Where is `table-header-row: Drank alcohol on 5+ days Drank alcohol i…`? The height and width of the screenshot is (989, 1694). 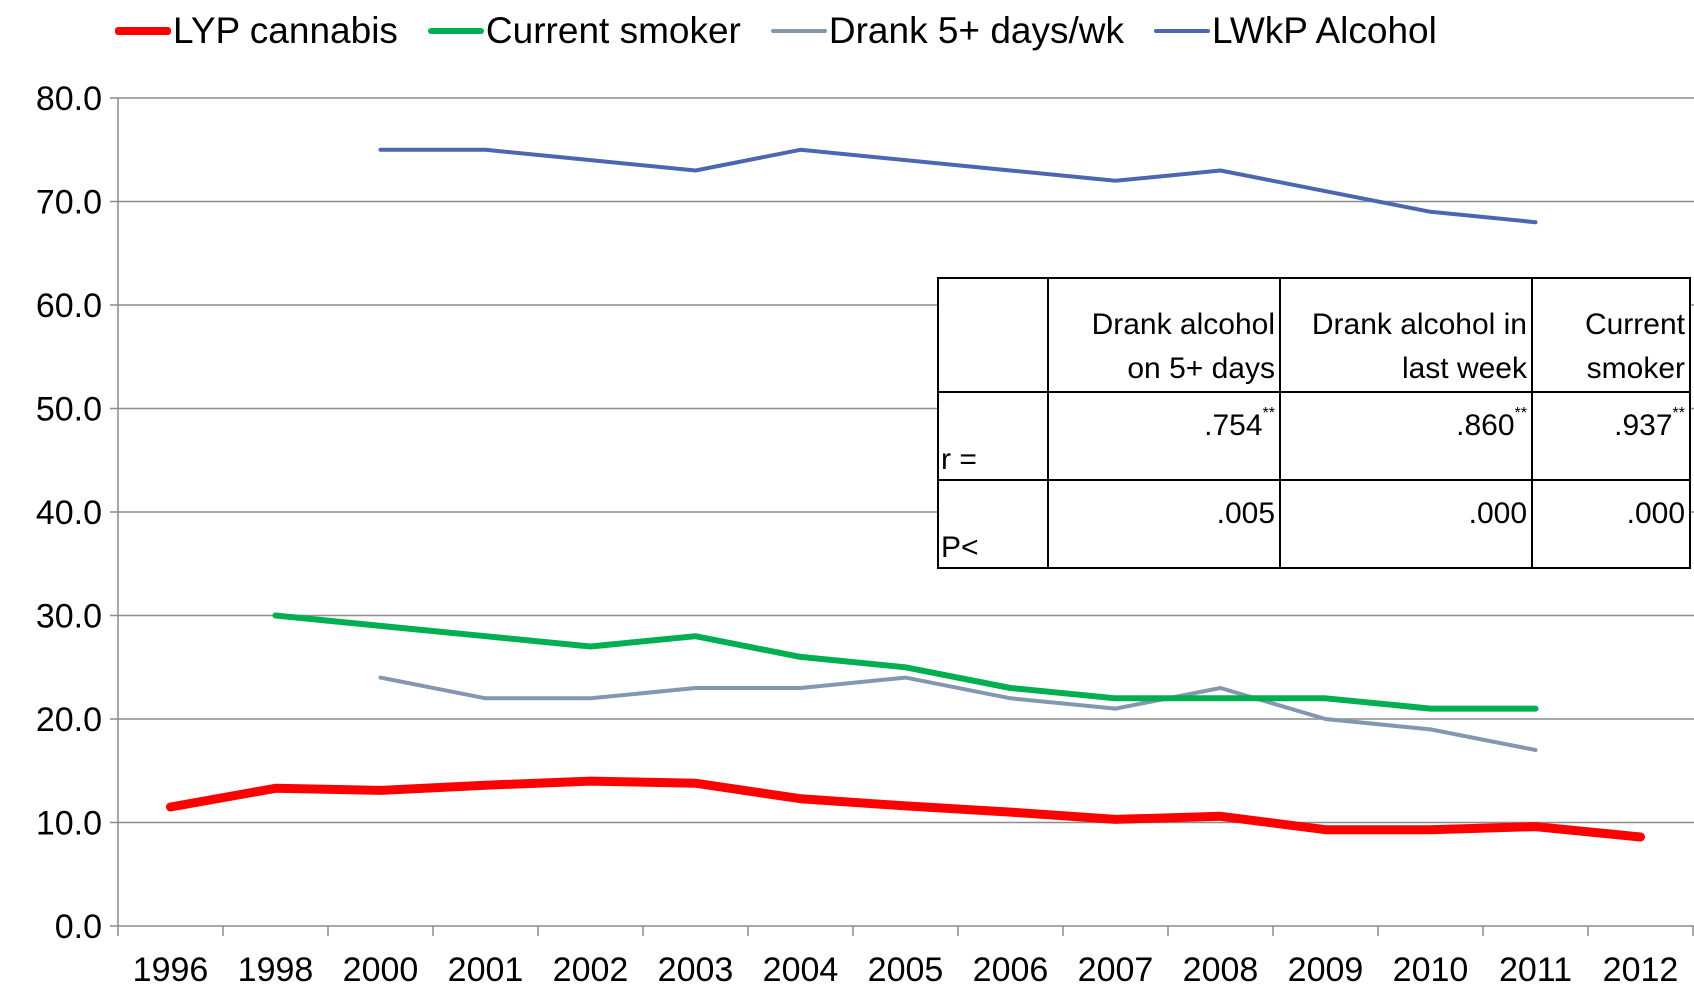 table-header-row: Drank alcohol on 5+ days Drank alcohol i… is located at coordinates (1314, 335).